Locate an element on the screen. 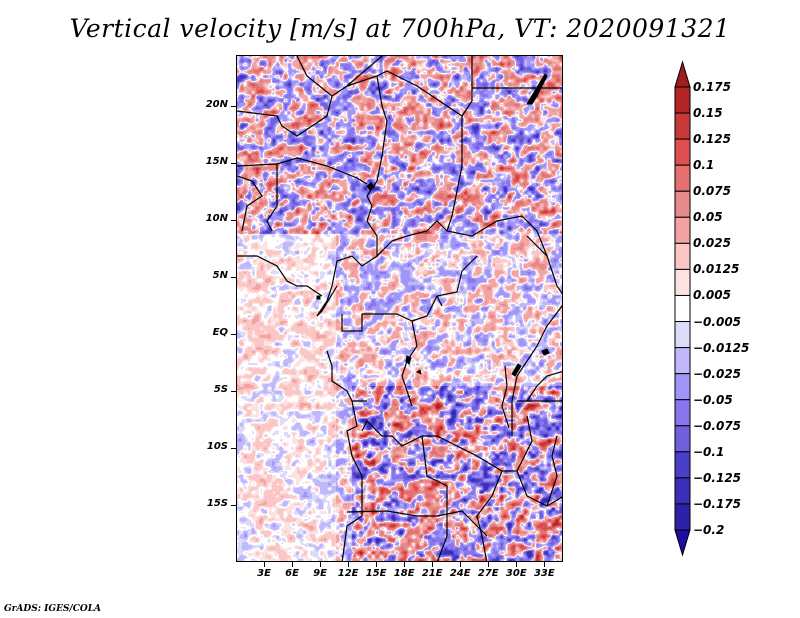 The height and width of the screenshot is (618, 800). colorbar-label: 0.1 is located at coordinates (704, 165).